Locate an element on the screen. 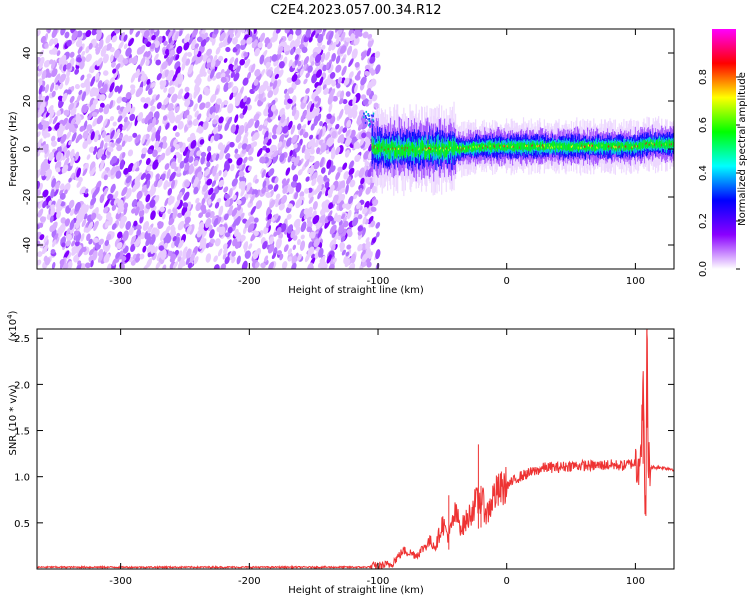  snr-y-scale-note: (x104) is located at coordinates (12, 325).